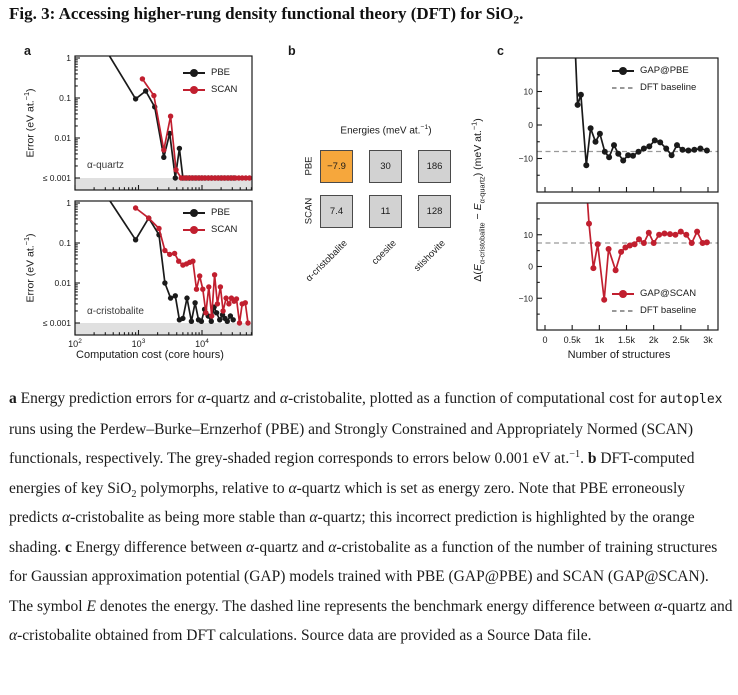 The image size is (738, 695). What do you see at coordinates (105, 165) in the screenshot?
I see `svg-text: α-quartz` at bounding box center [105, 165].